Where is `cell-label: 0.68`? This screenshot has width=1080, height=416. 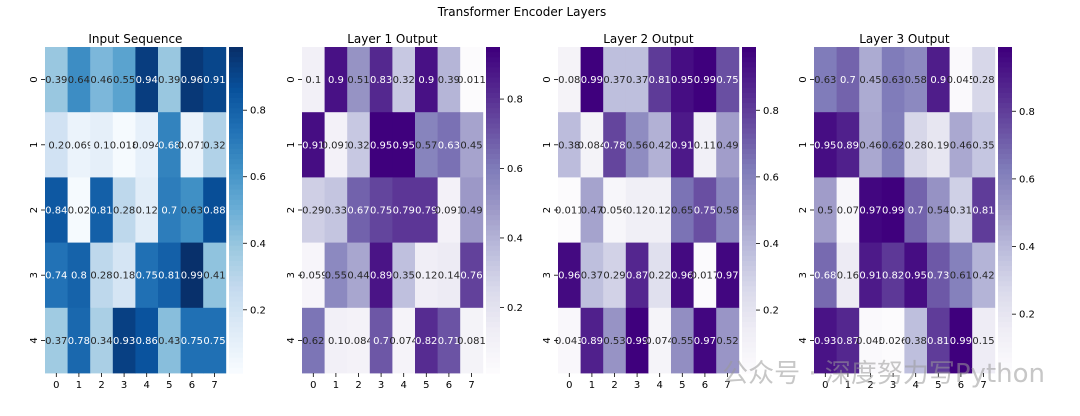 cell-label: 0.68 is located at coordinates (169, 145).